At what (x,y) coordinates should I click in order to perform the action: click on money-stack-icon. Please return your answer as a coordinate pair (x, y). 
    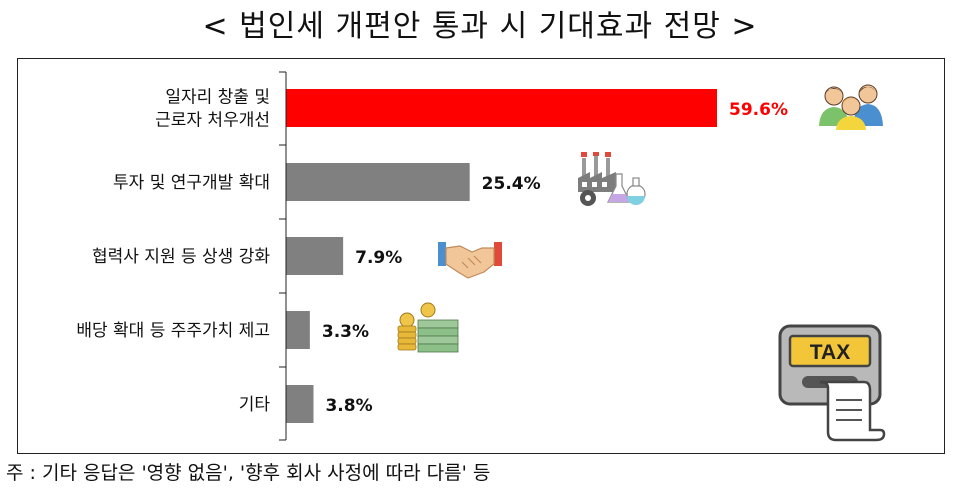
    Looking at the image, I should click on (428, 327).